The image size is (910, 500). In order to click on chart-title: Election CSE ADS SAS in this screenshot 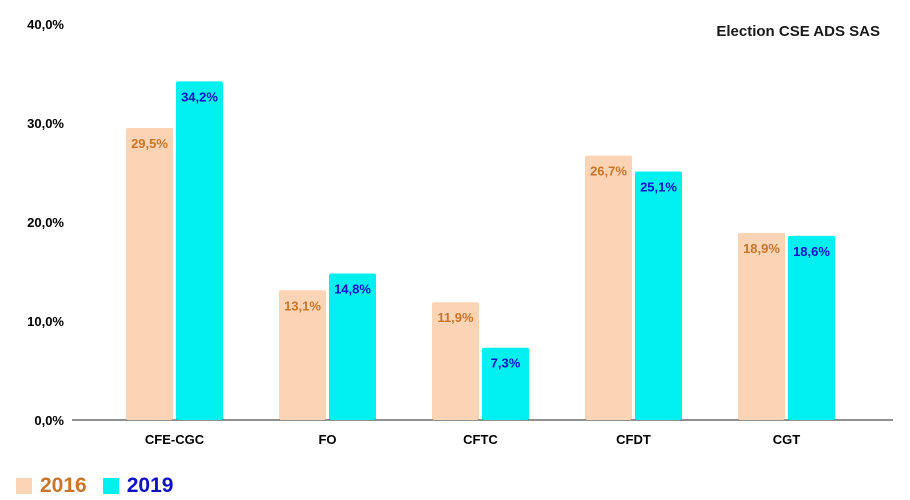, I will do `click(798, 31)`.